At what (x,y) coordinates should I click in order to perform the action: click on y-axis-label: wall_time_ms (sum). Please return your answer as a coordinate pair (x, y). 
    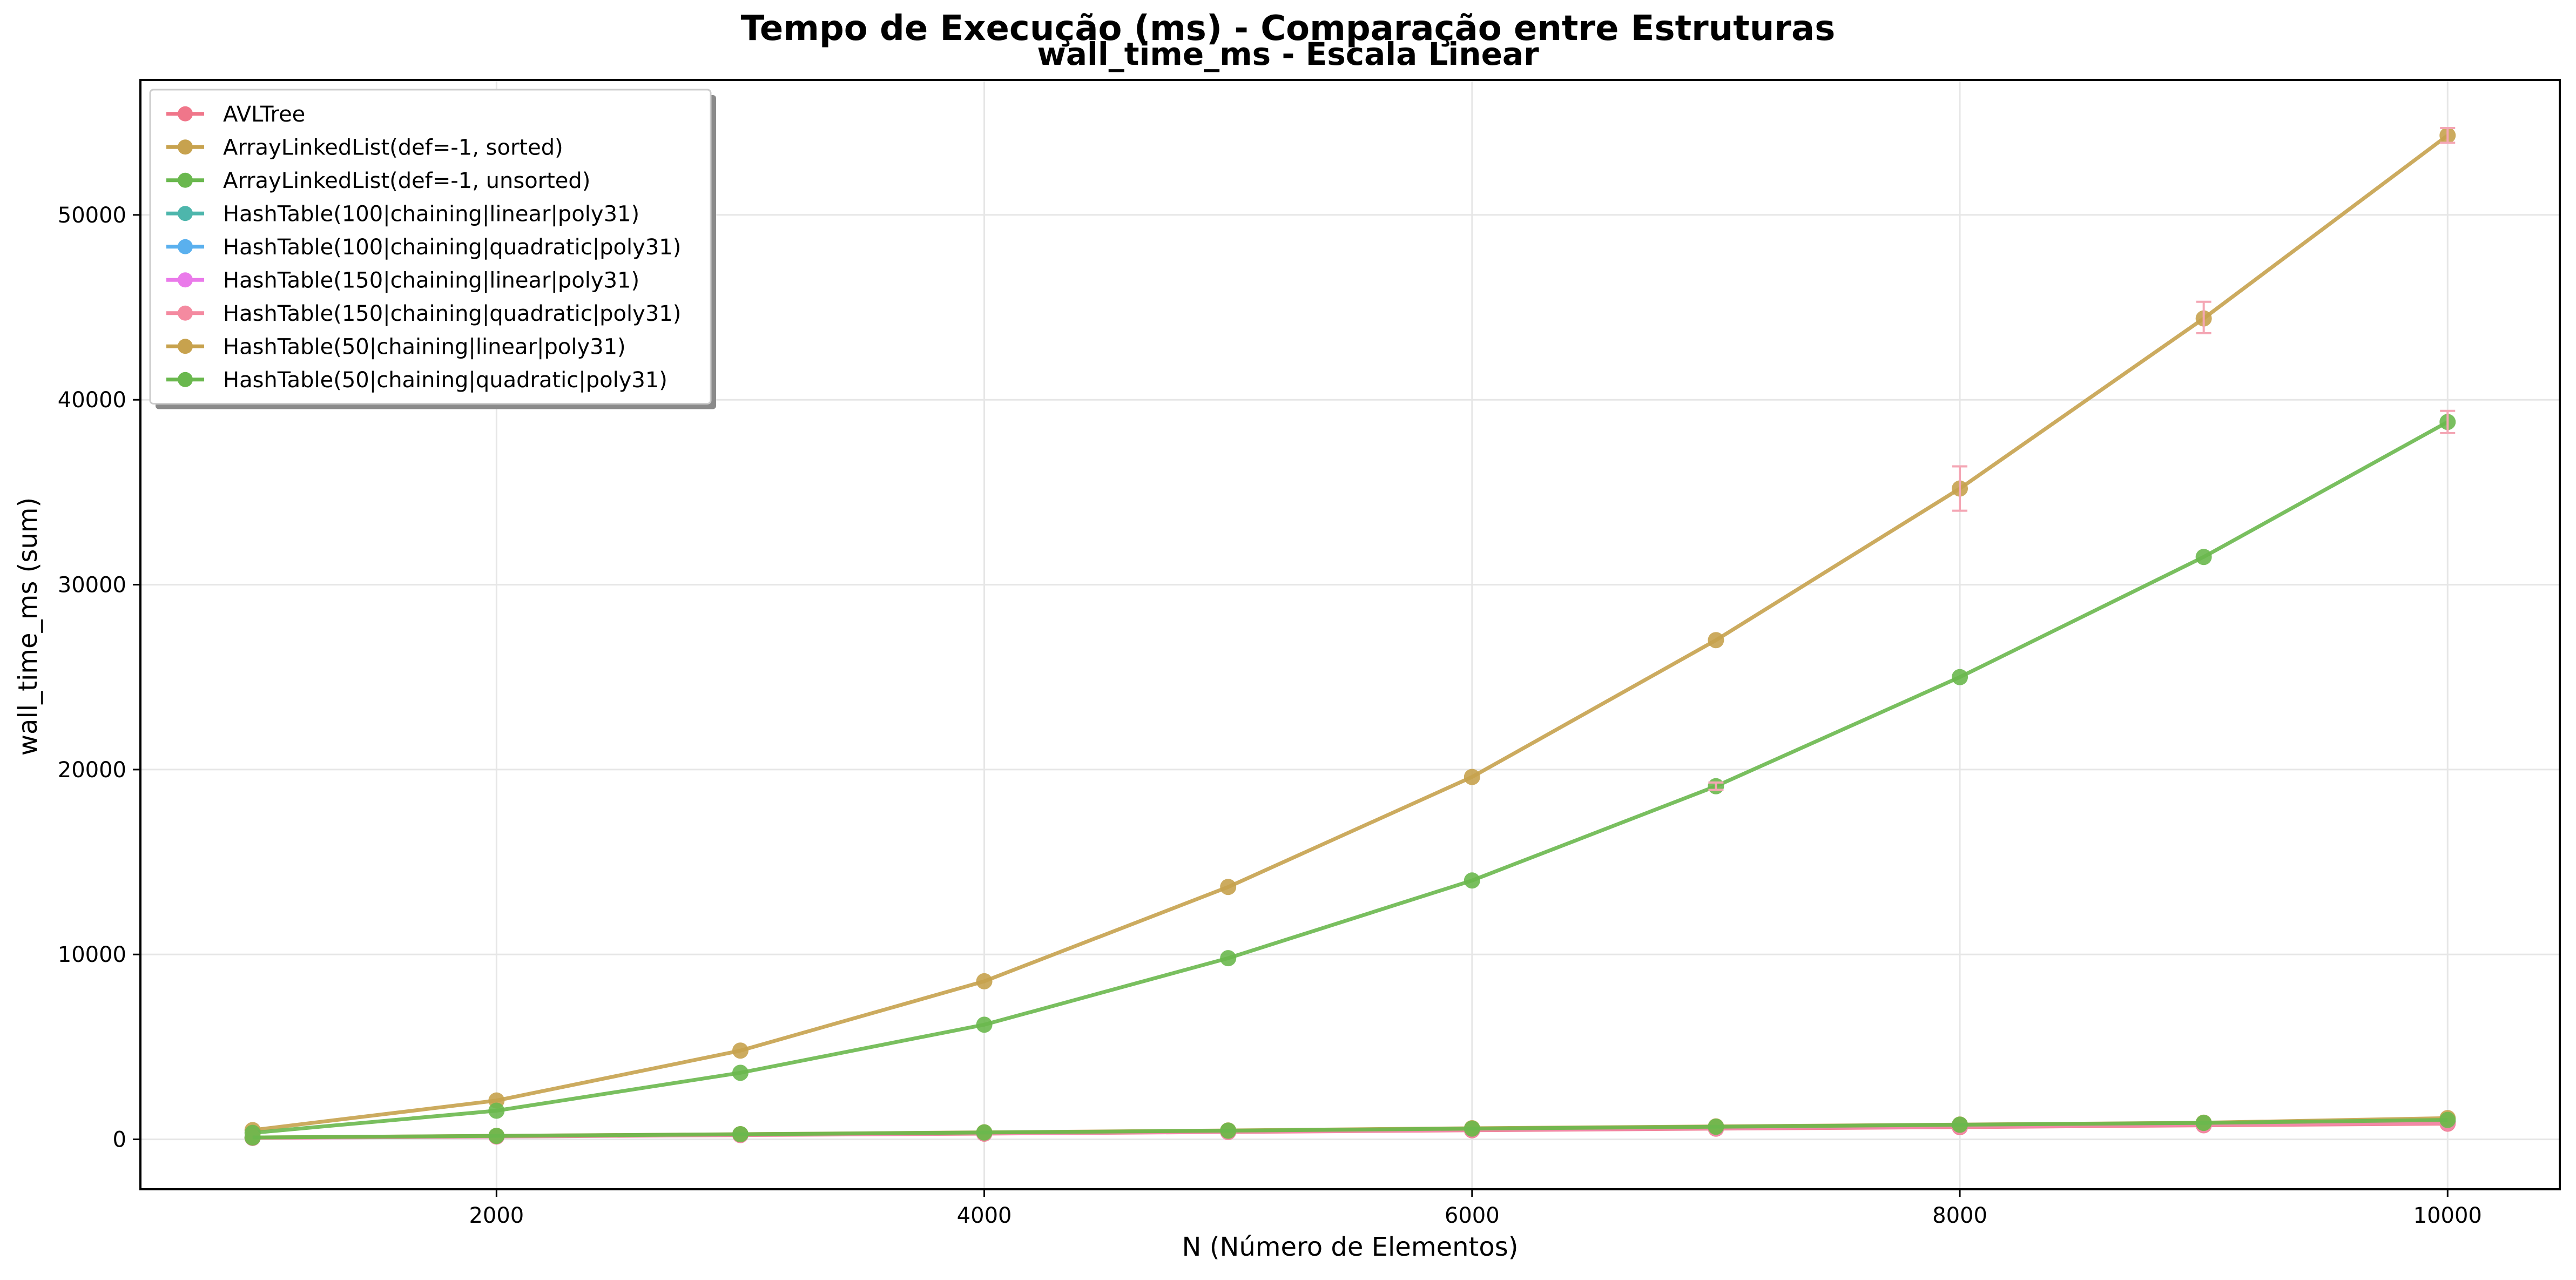
    Looking at the image, I should click on (28, 626).